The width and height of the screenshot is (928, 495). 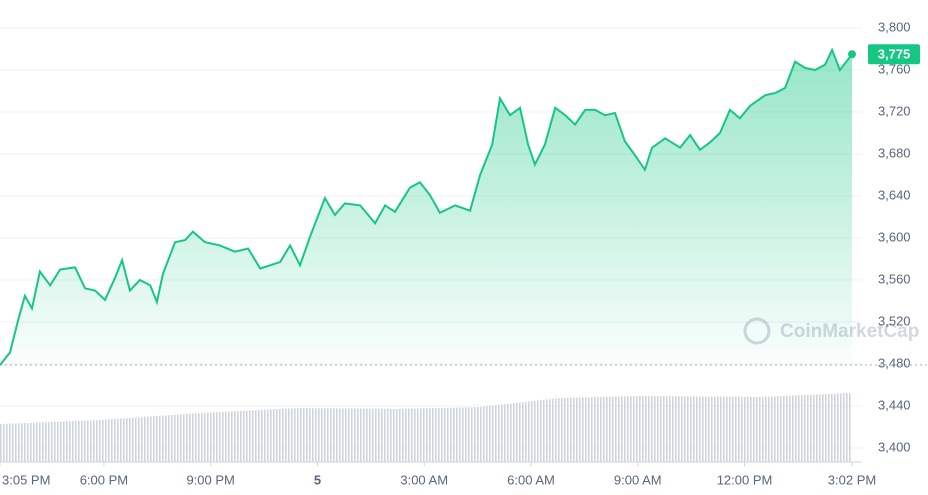 What do you see at coordinates (894, 110) in the screenshot?
I see `y-tick-label: 3,720` at bounding box center [894, 110].